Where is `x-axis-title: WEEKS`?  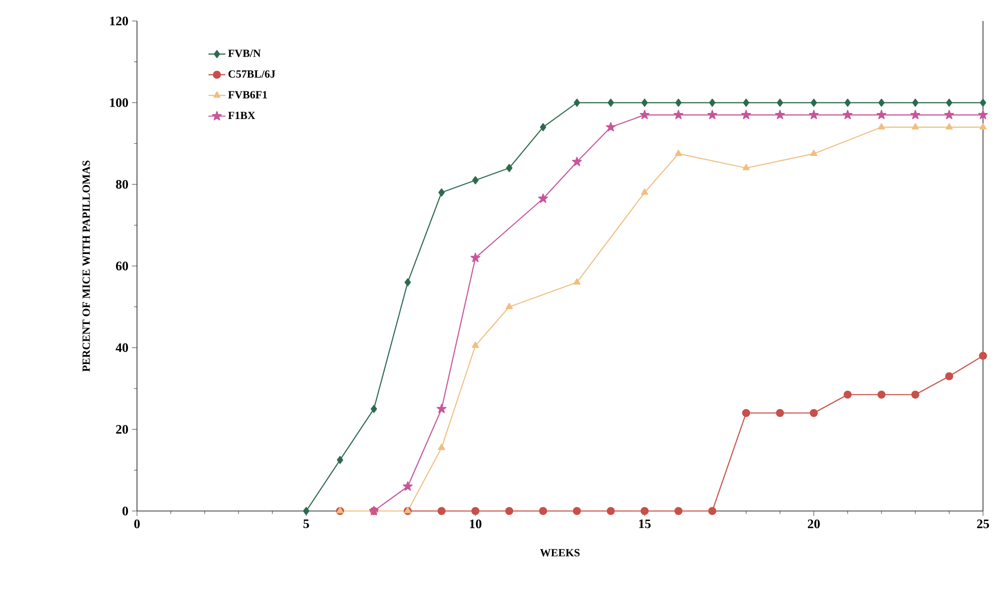
x-axis-title: WEEKS is located at coordinates (560, 552).